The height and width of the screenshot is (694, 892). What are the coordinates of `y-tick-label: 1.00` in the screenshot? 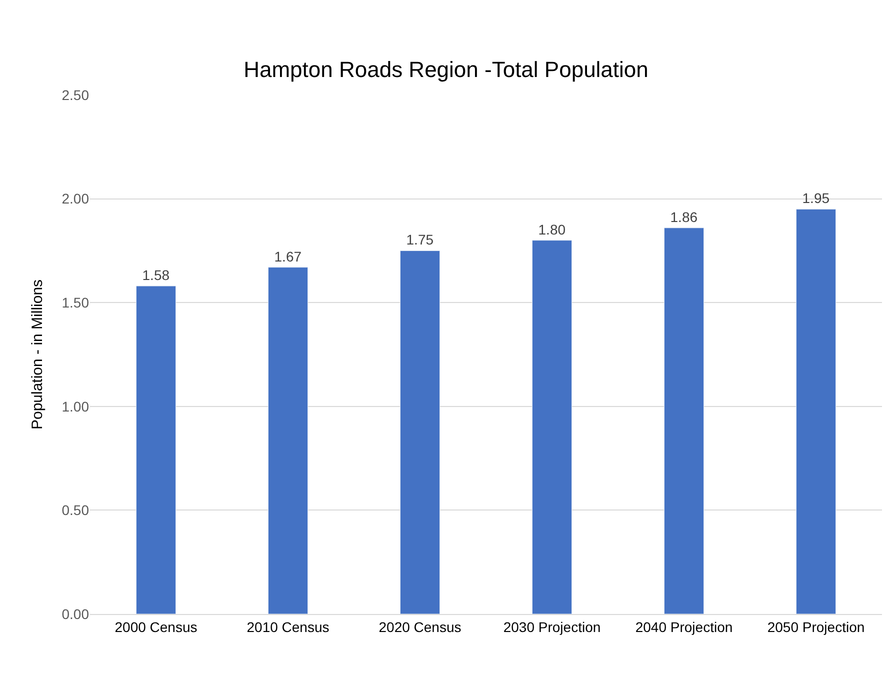 It's located at (76, 406).